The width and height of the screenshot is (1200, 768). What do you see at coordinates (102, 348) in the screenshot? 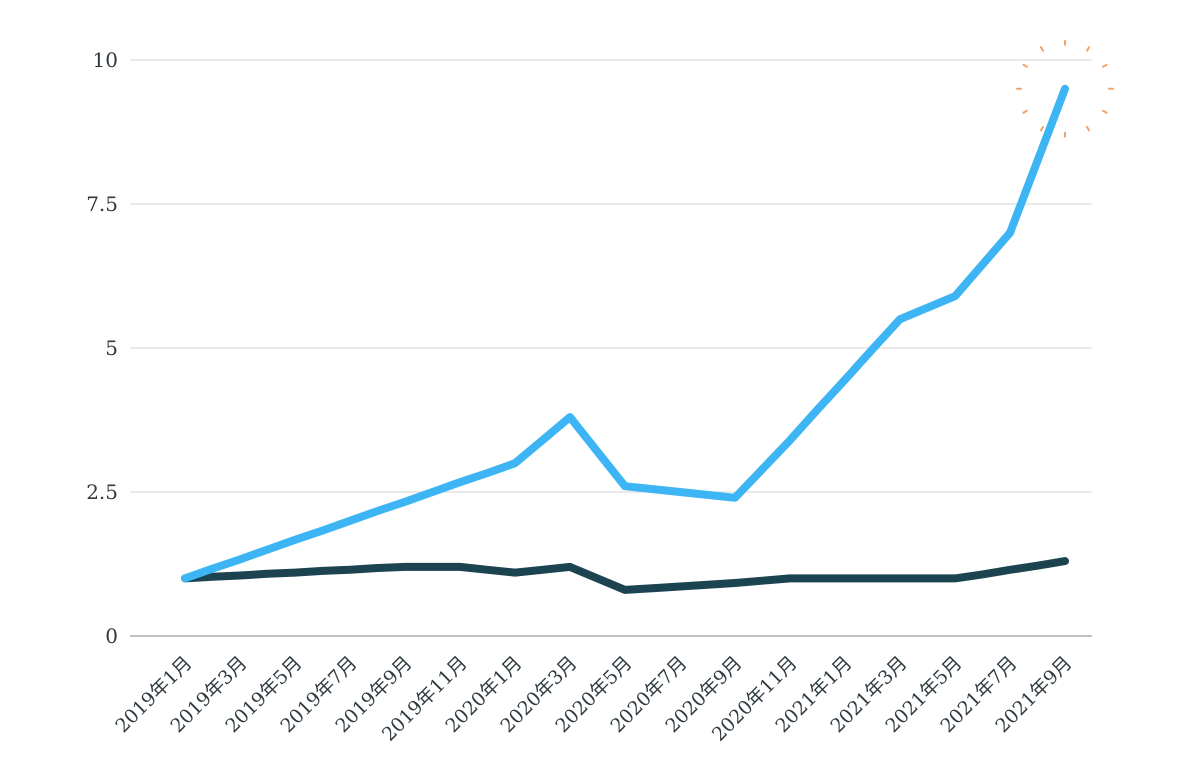
I see `y-axis-tick-labels: 0 2.5 5 7.5 10` at bounding box center [102, 348].